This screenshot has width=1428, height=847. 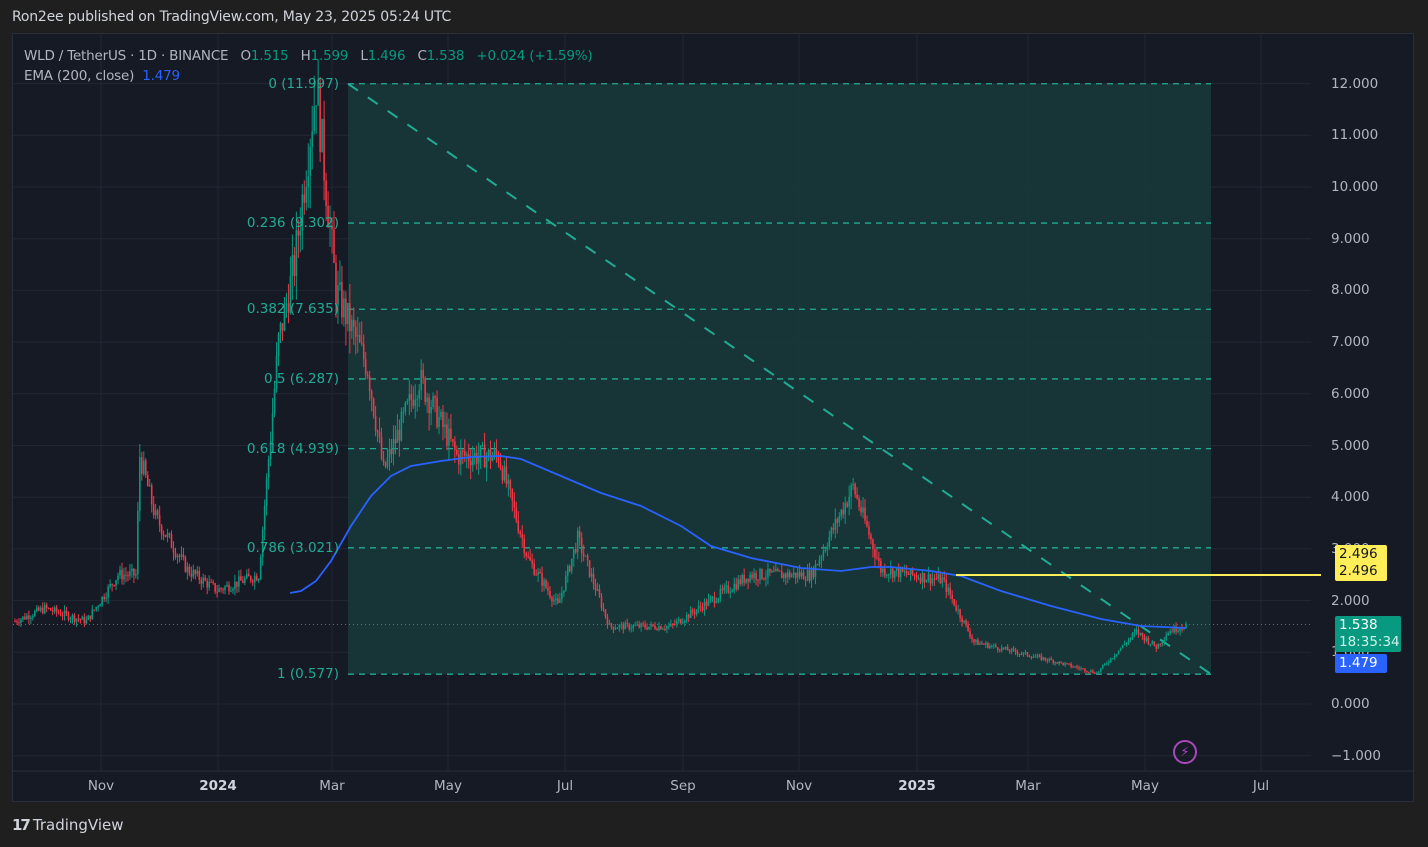 I want to click on last-price-tag: 1.538 18:35:34, so click(x=1368, y=634).